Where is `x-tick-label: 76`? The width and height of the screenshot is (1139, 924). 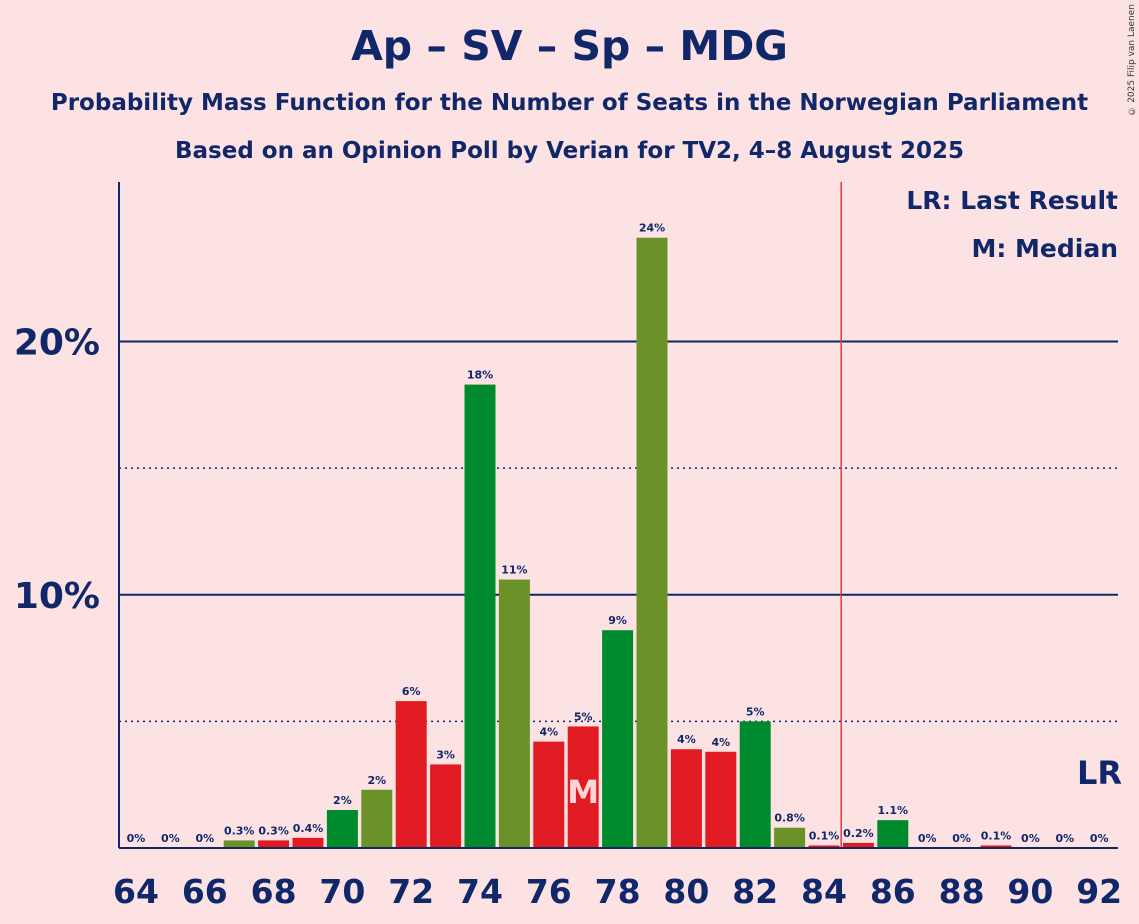 x-tick-label: 76 is located at coordinates (549, 891).